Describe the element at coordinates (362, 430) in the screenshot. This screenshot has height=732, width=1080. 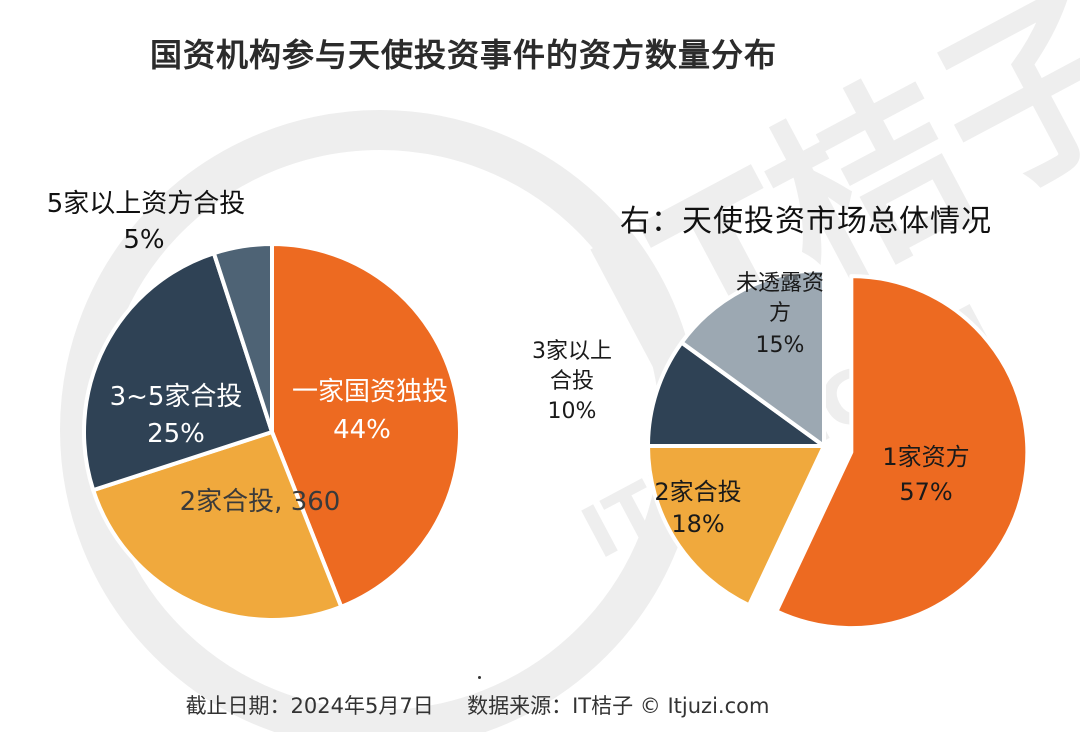
I see `left-label-1-value: 44%` at that location.